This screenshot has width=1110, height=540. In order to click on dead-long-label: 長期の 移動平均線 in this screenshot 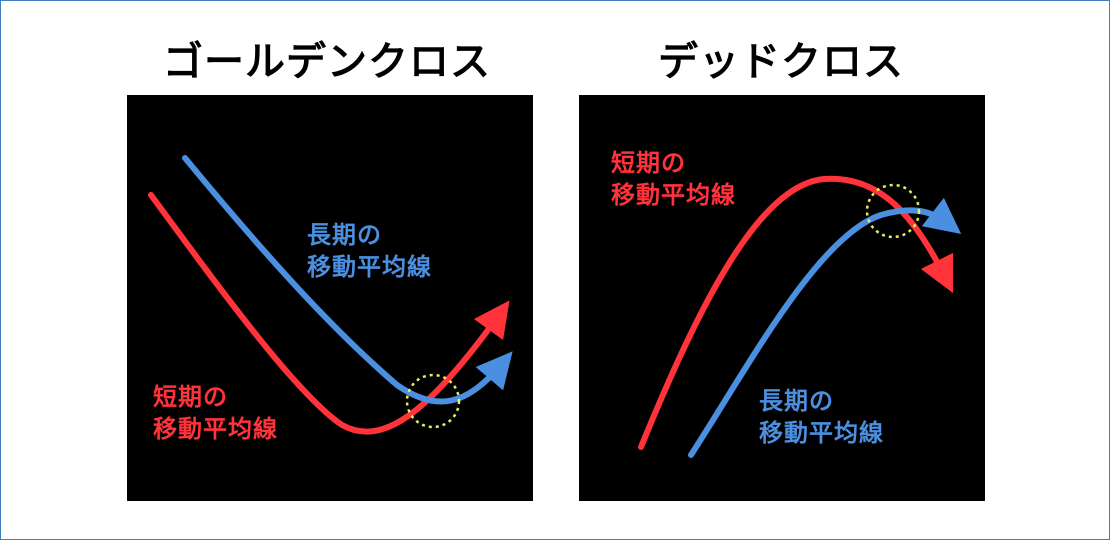, I will do `click(821, 417)`.